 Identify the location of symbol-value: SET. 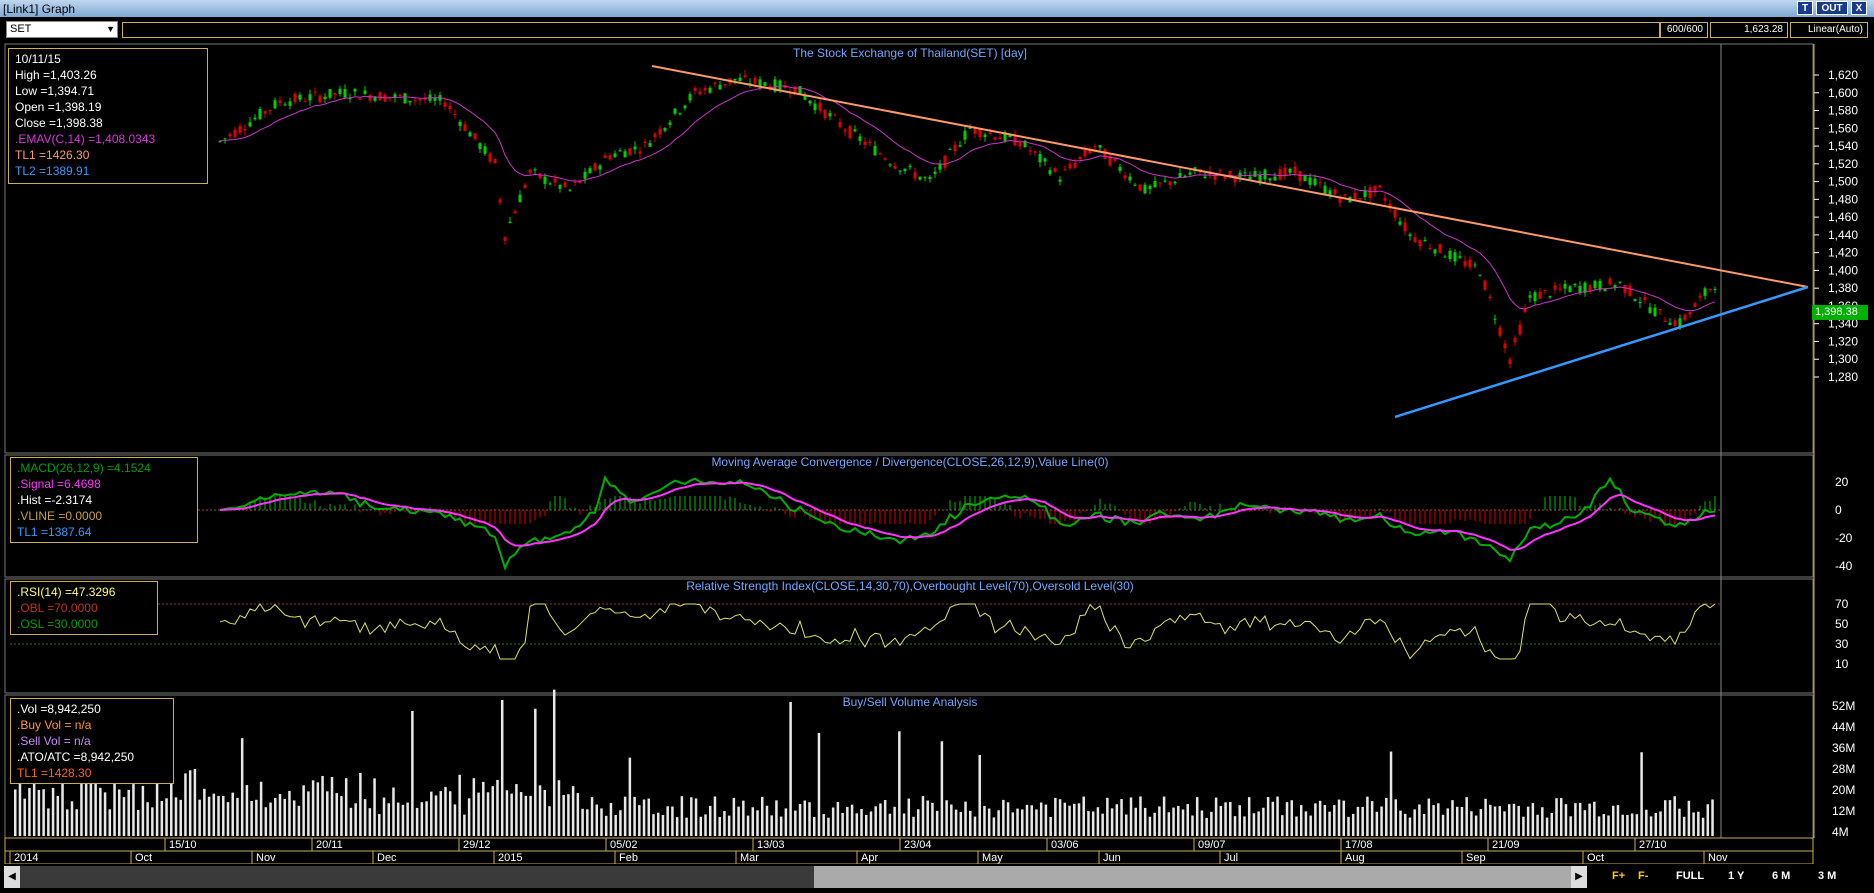
(21, 29).